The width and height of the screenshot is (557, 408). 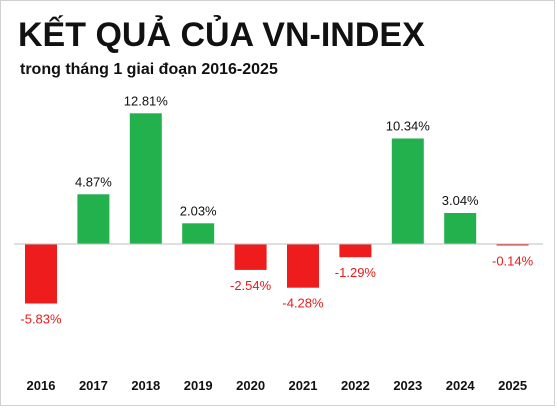 What do you see at coordinates (407, 385) in the screenshot?
I see `category-label-2023: 2023` at bounding box center [407, 385].